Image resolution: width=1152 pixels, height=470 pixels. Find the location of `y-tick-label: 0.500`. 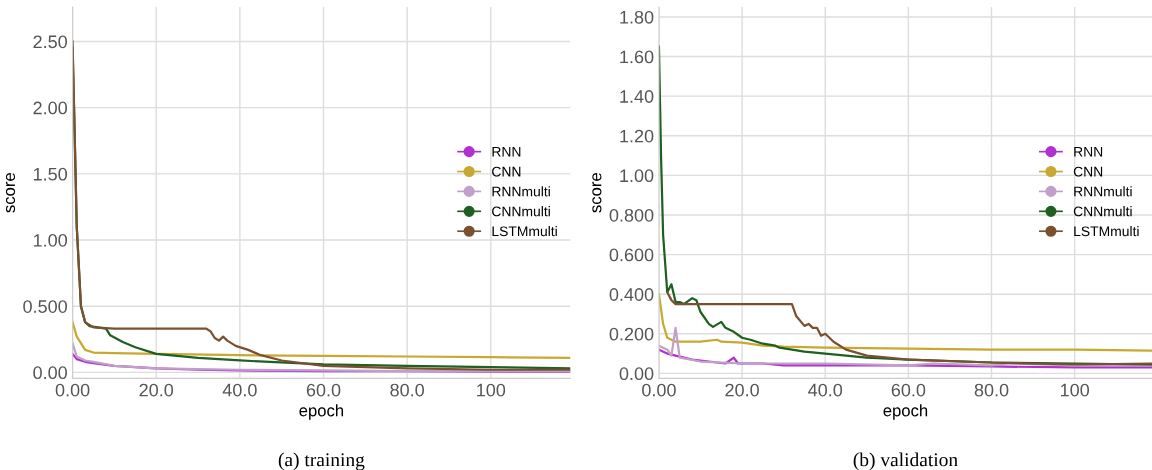

y-tick-label: 0.500 is located at coordinates (45, 306).